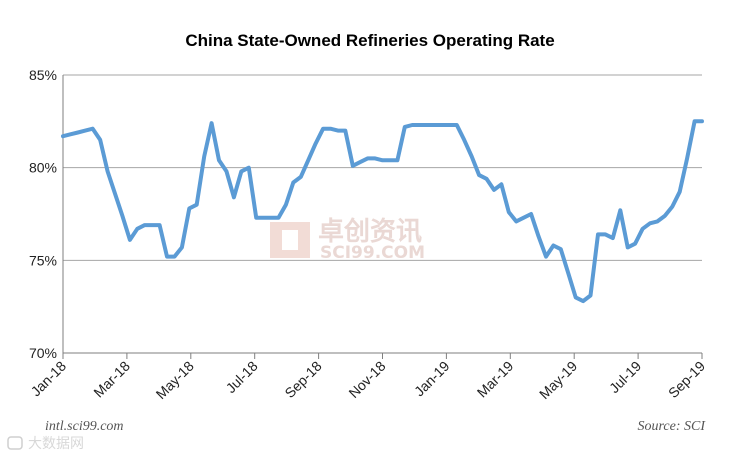  What do you see at coordinates (111, 379) in the screenshot?
I see `x-tick-label: Mar-18` at bounding box center [111, 379].